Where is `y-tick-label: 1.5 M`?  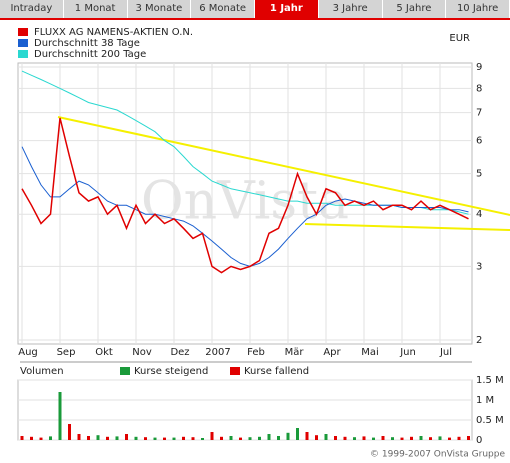 y-tick-label: 1.5 M is located at coordinates (490, 380).